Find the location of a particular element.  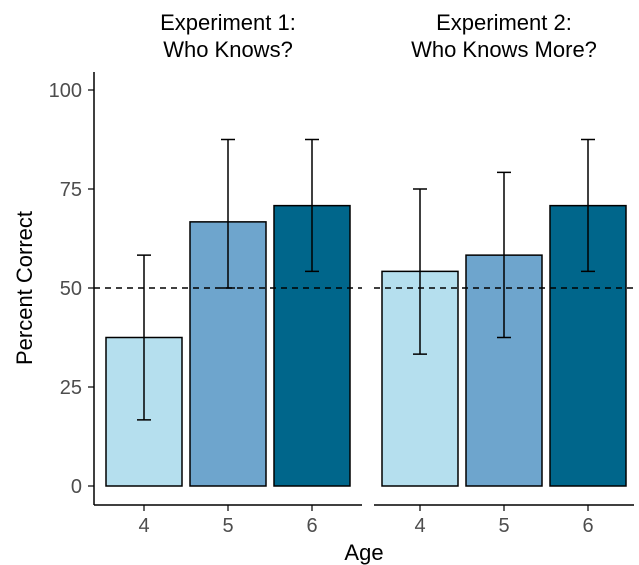

panel-title-line: Experiment 2: is located at coordinates (504, 22).